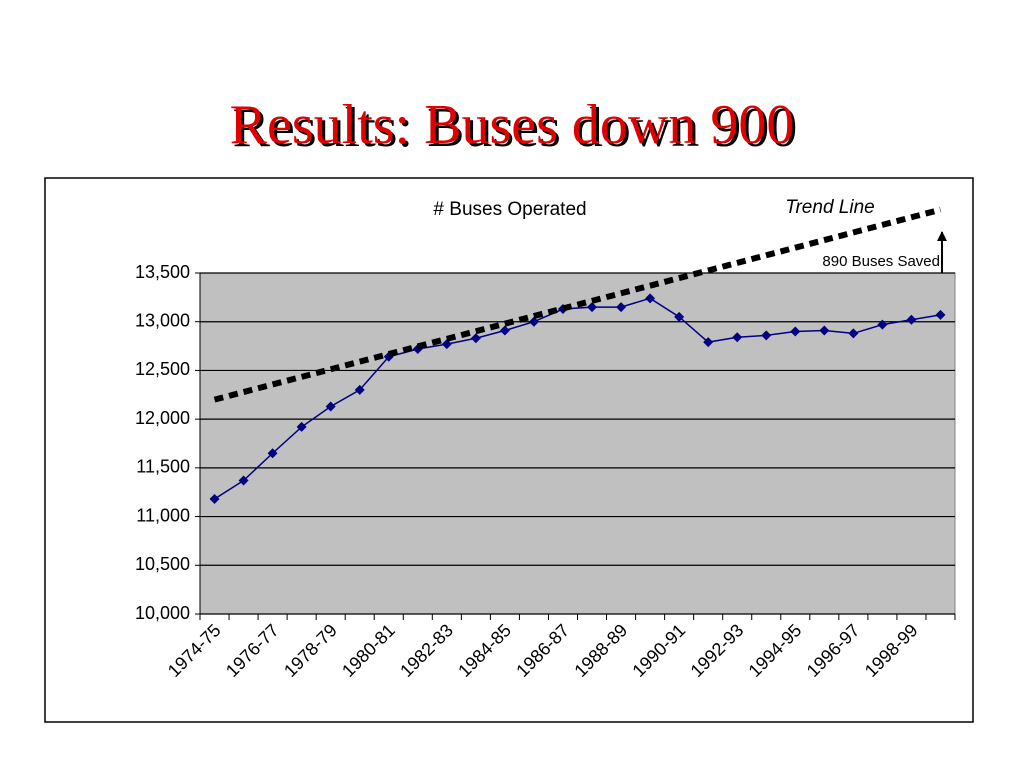 Image resolution: width=1024 pixels, height=768 pixels. Describe the element at coordinates (162, 613) in the screenshot. I see `y-tick-label: 10,000` at that location.